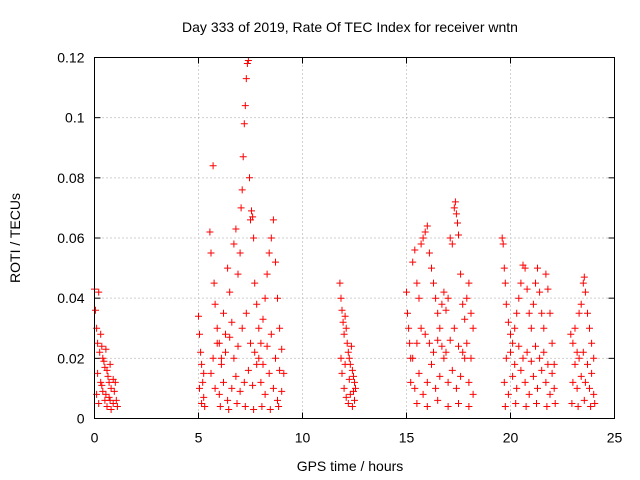 This screenshot has height=480, width=640. Describe the element at coordinates (75, 118) in the screenshot. I see `y-tick-label: 0.1` at that location.